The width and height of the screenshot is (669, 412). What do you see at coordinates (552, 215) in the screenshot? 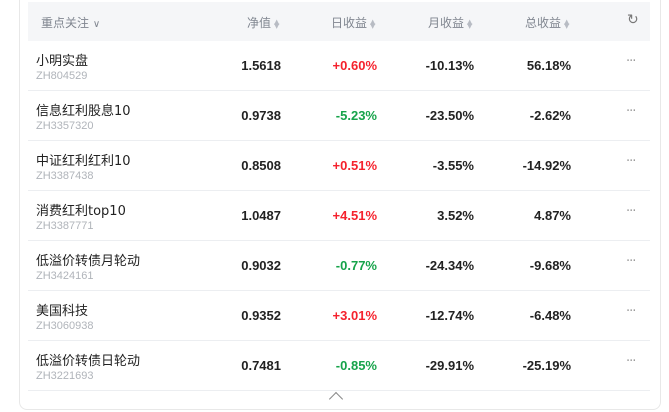
I see `total-return: 4.87%` at bounding box center [552, 215].